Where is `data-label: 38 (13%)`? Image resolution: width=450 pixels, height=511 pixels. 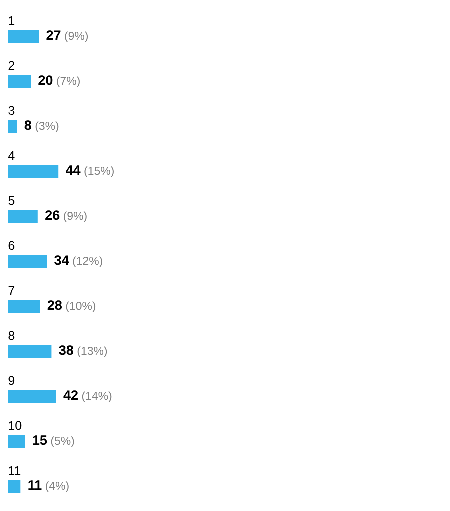
data-label: 38 (13%) is located at coordinates (83, 352).